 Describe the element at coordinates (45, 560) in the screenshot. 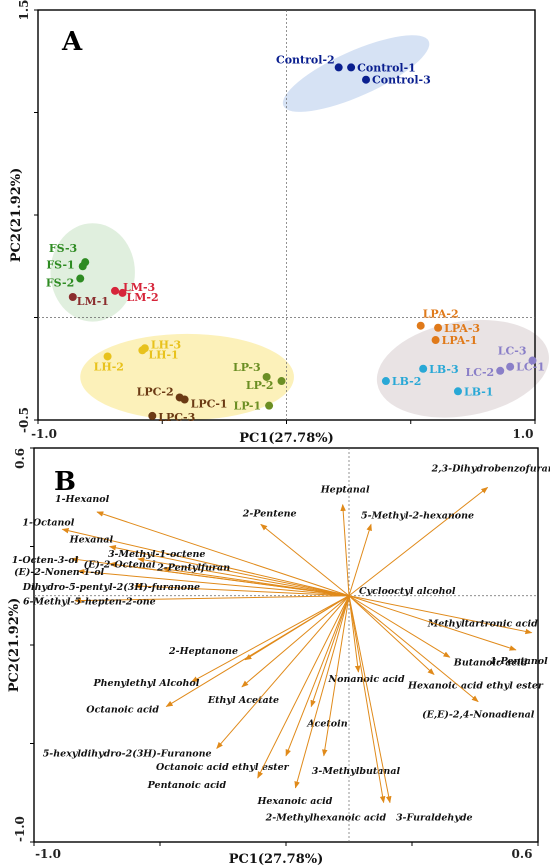

I see `loading-label-1-octen-3-ol: 1-Octen-3-ol` at that location.